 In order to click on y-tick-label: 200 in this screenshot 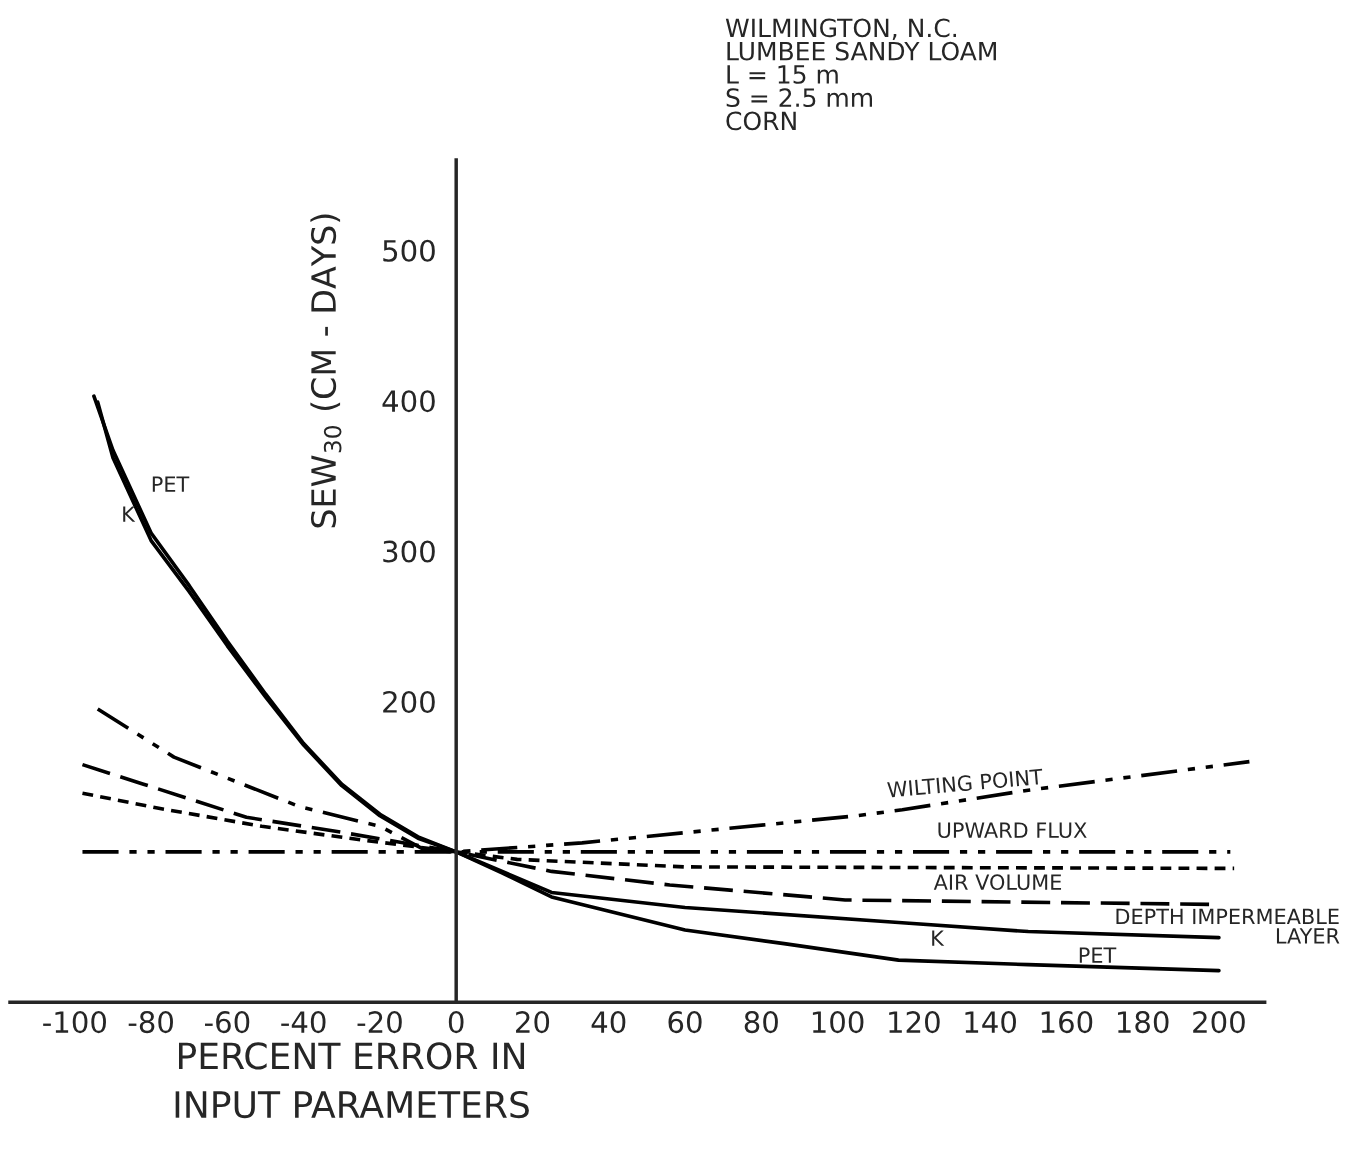, I will do `click(409, 701)`.